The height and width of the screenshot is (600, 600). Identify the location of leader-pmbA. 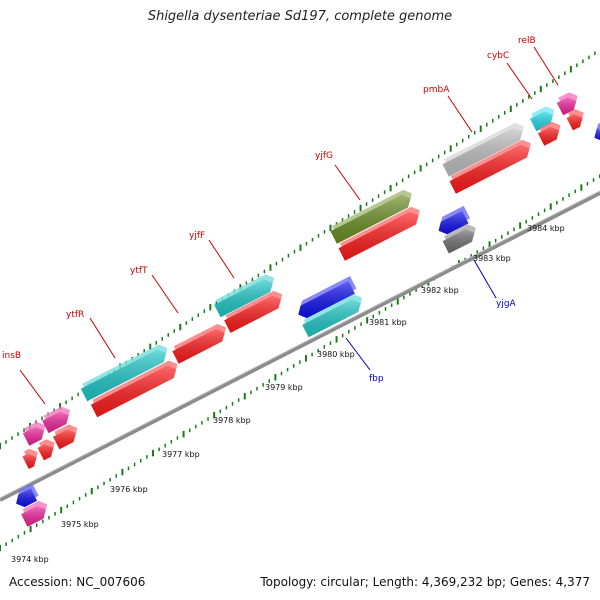
(460, 114).